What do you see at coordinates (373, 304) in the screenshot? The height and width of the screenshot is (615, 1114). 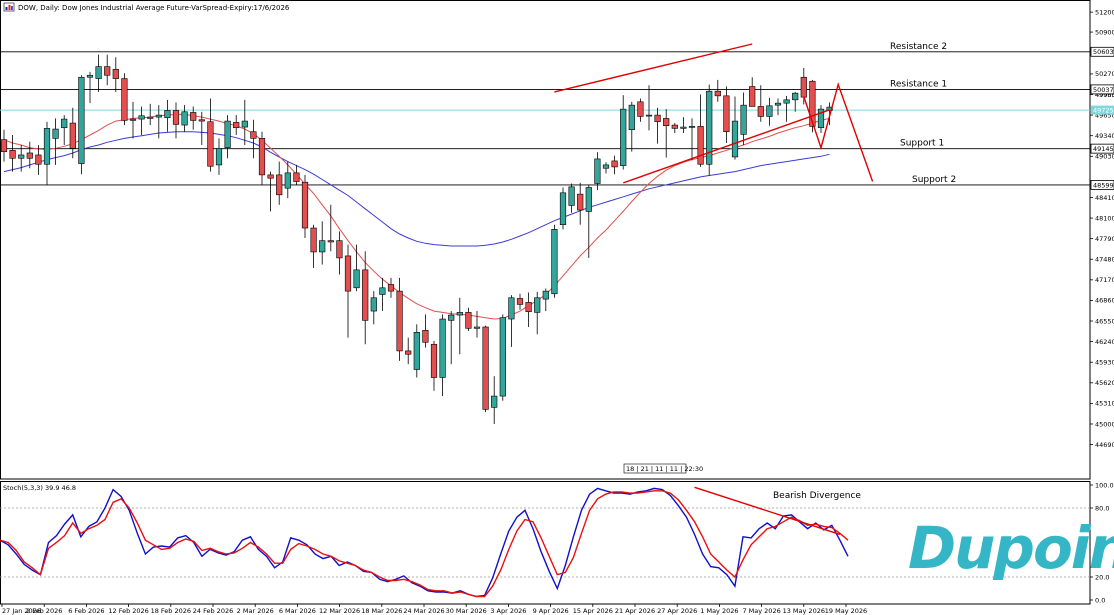 I see `bullish-candle-body` at bounding box center [373, 304].